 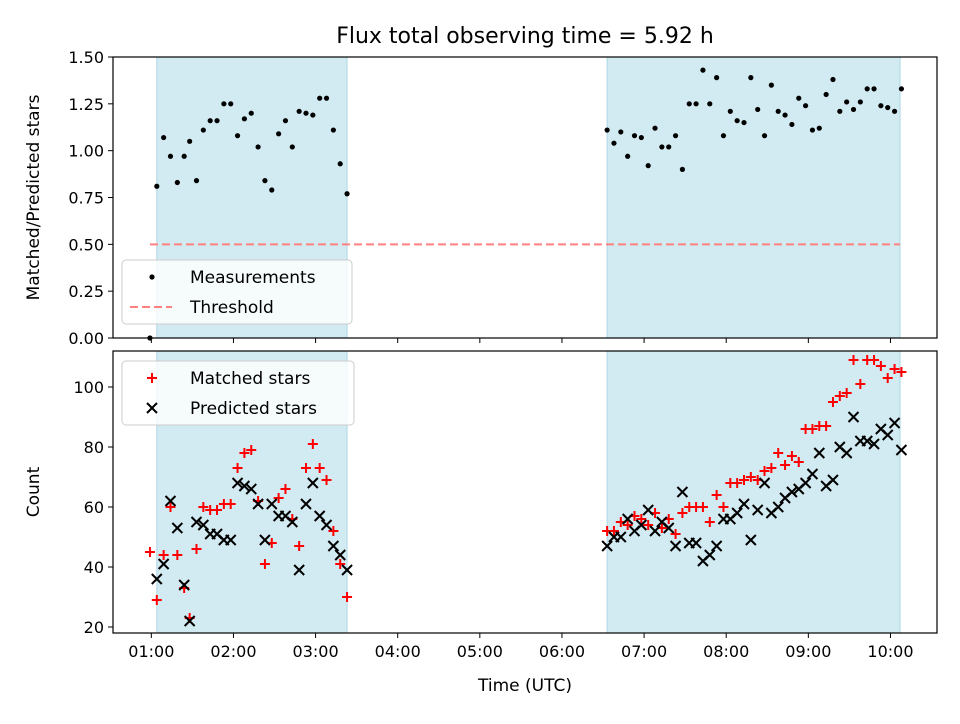 What do you see at coordinates (86, 338) in the screenshot?
I see `y-tick-label: 0.00` at bounding box center [86, 338].